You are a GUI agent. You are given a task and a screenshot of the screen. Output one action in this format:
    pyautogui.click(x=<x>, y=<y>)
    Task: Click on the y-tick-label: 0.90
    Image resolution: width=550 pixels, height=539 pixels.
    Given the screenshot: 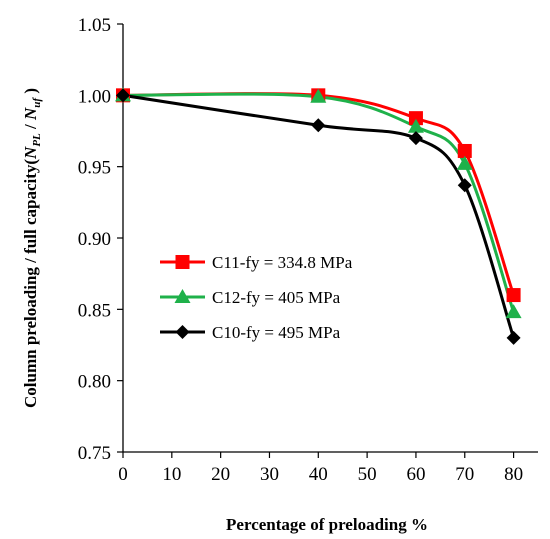 What is the action you would take?
    pyautogui.click(x=94, y=239)
    